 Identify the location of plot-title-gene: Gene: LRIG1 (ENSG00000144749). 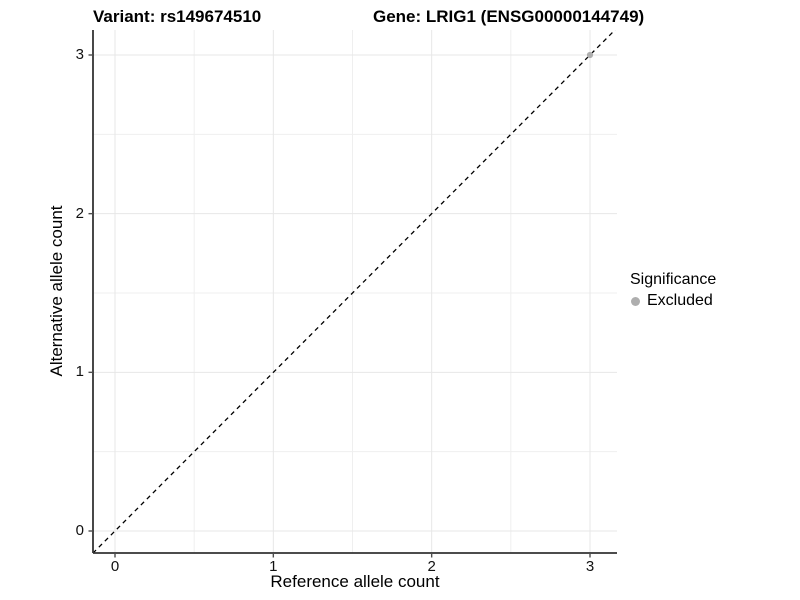
(509, 16).